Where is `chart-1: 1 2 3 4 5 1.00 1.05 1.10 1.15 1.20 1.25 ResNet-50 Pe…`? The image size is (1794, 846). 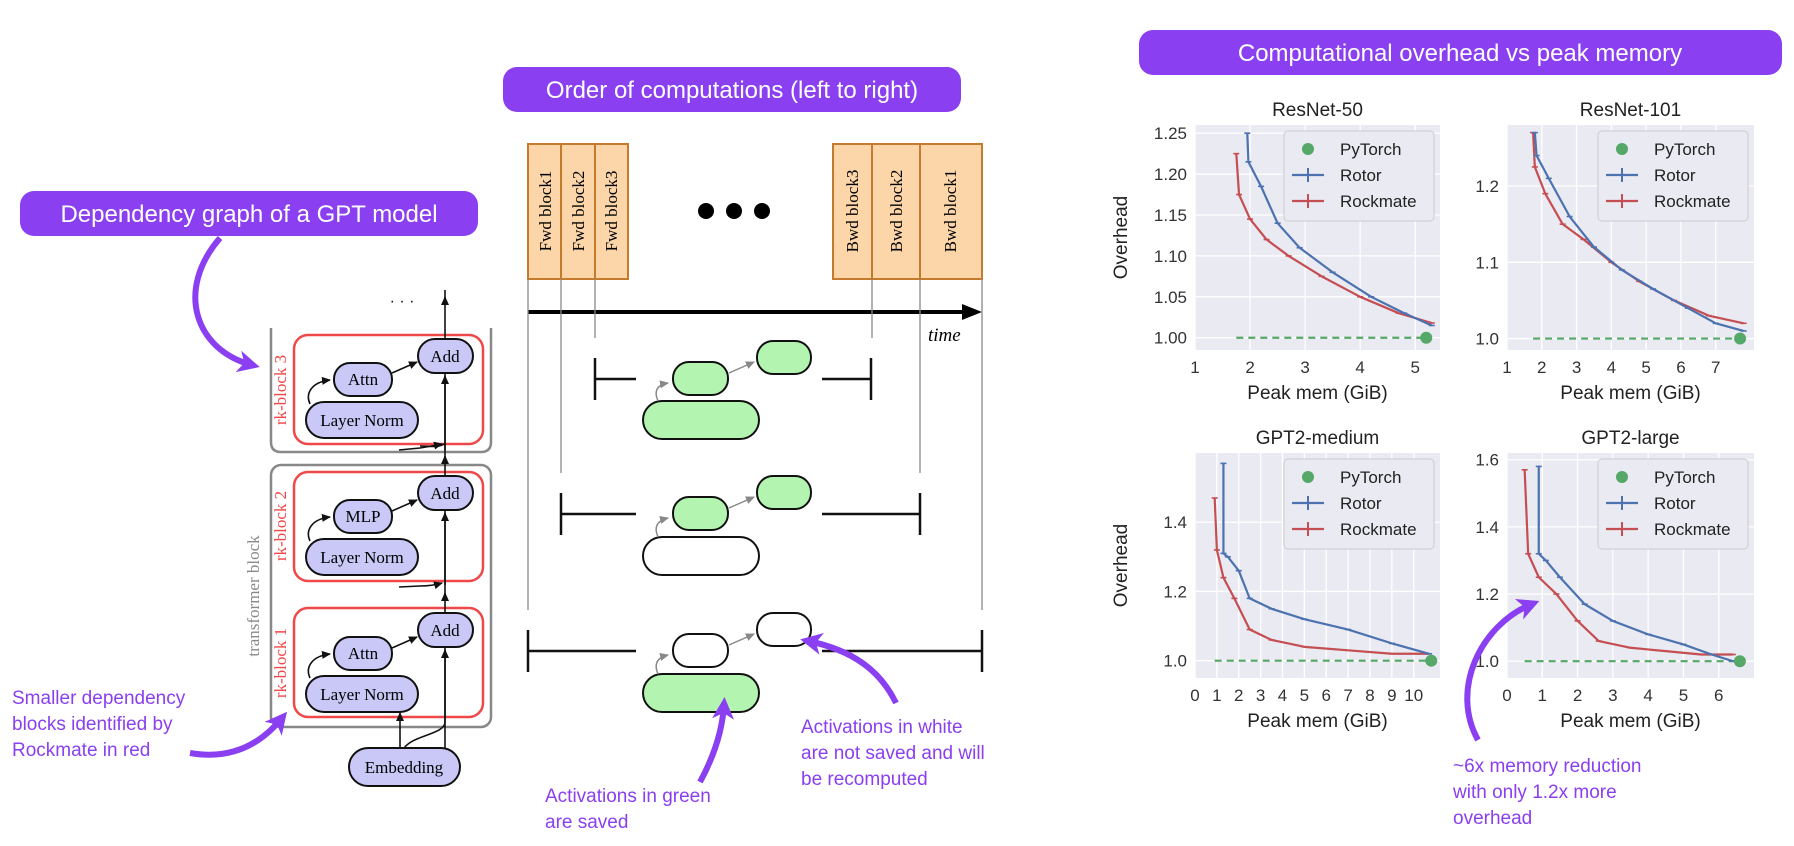
chart-1: 1 2 3 4 5 1.00 1.05 1.10 1.15 1.20 1.25 ResNet-50 Pe… is located at coordinates (1275, 252).